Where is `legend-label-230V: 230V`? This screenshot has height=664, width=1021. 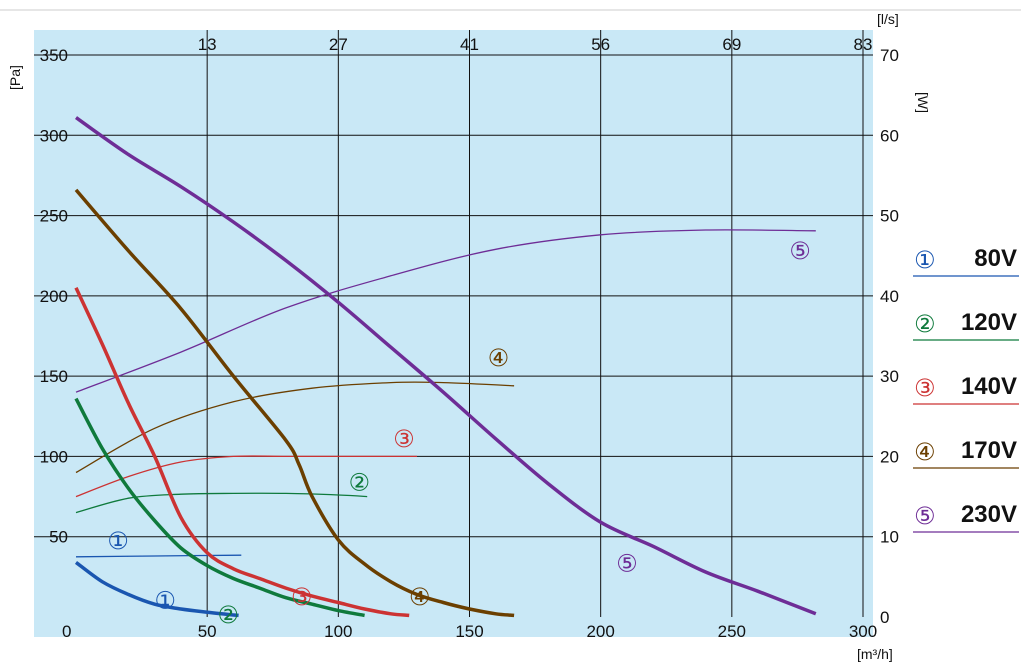 legend-label-230V: 230V is located at coordinates (989, 514).